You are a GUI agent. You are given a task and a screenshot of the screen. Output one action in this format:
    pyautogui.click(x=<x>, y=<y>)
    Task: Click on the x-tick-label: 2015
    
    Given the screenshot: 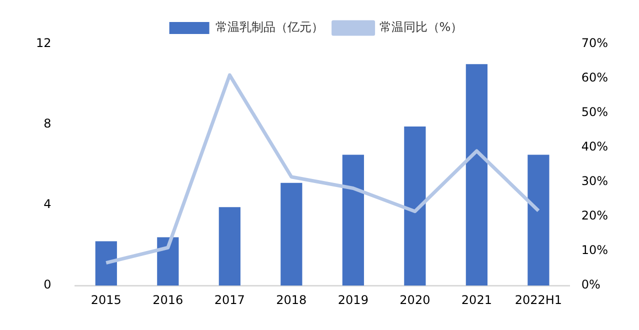 What is the action you would take?
    pyautogui.click(x=106, y=299)
    